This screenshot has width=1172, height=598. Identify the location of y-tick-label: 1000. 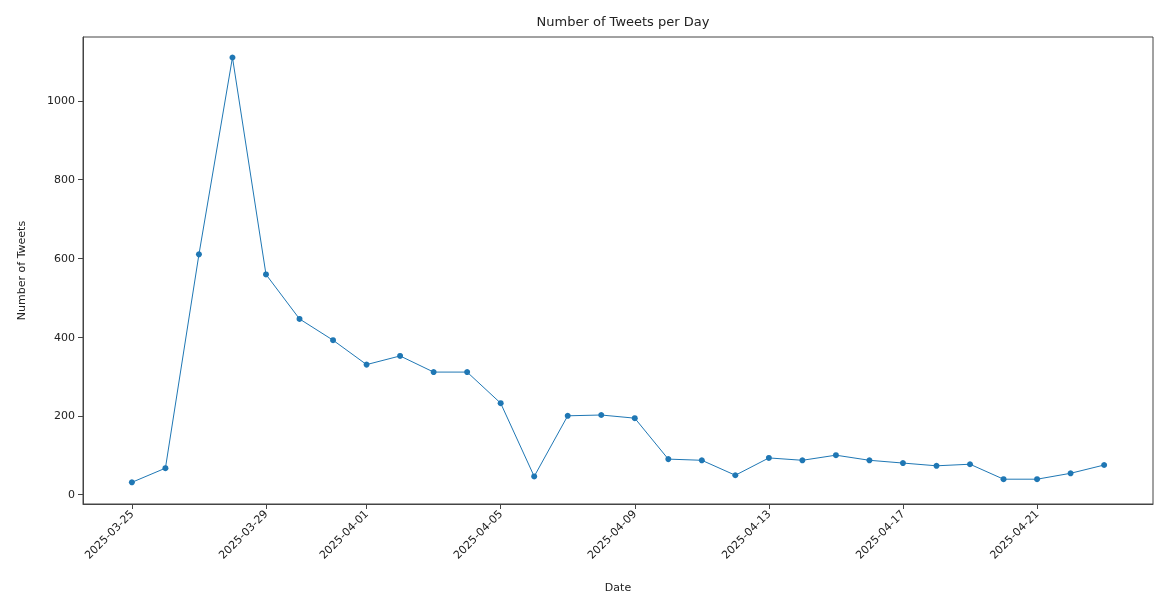
(61, 101).